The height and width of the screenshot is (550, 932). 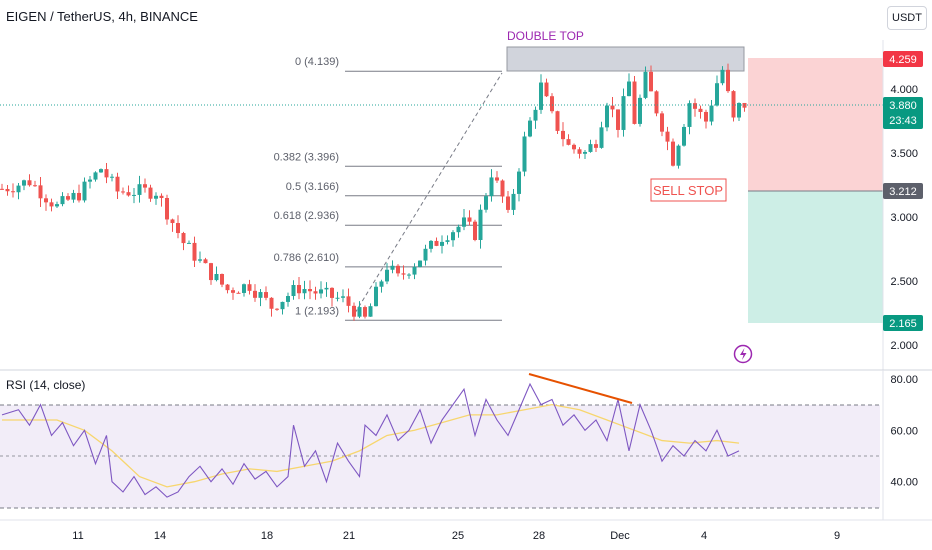 What do you see at coordinates (371, 445) in the screenshot?
I see `rsi-ma-line` at bounding box center [371, 445].